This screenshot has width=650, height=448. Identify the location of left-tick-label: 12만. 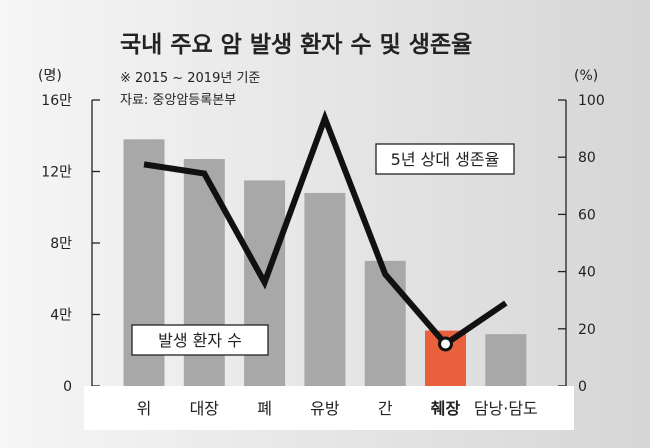
(56, 173).